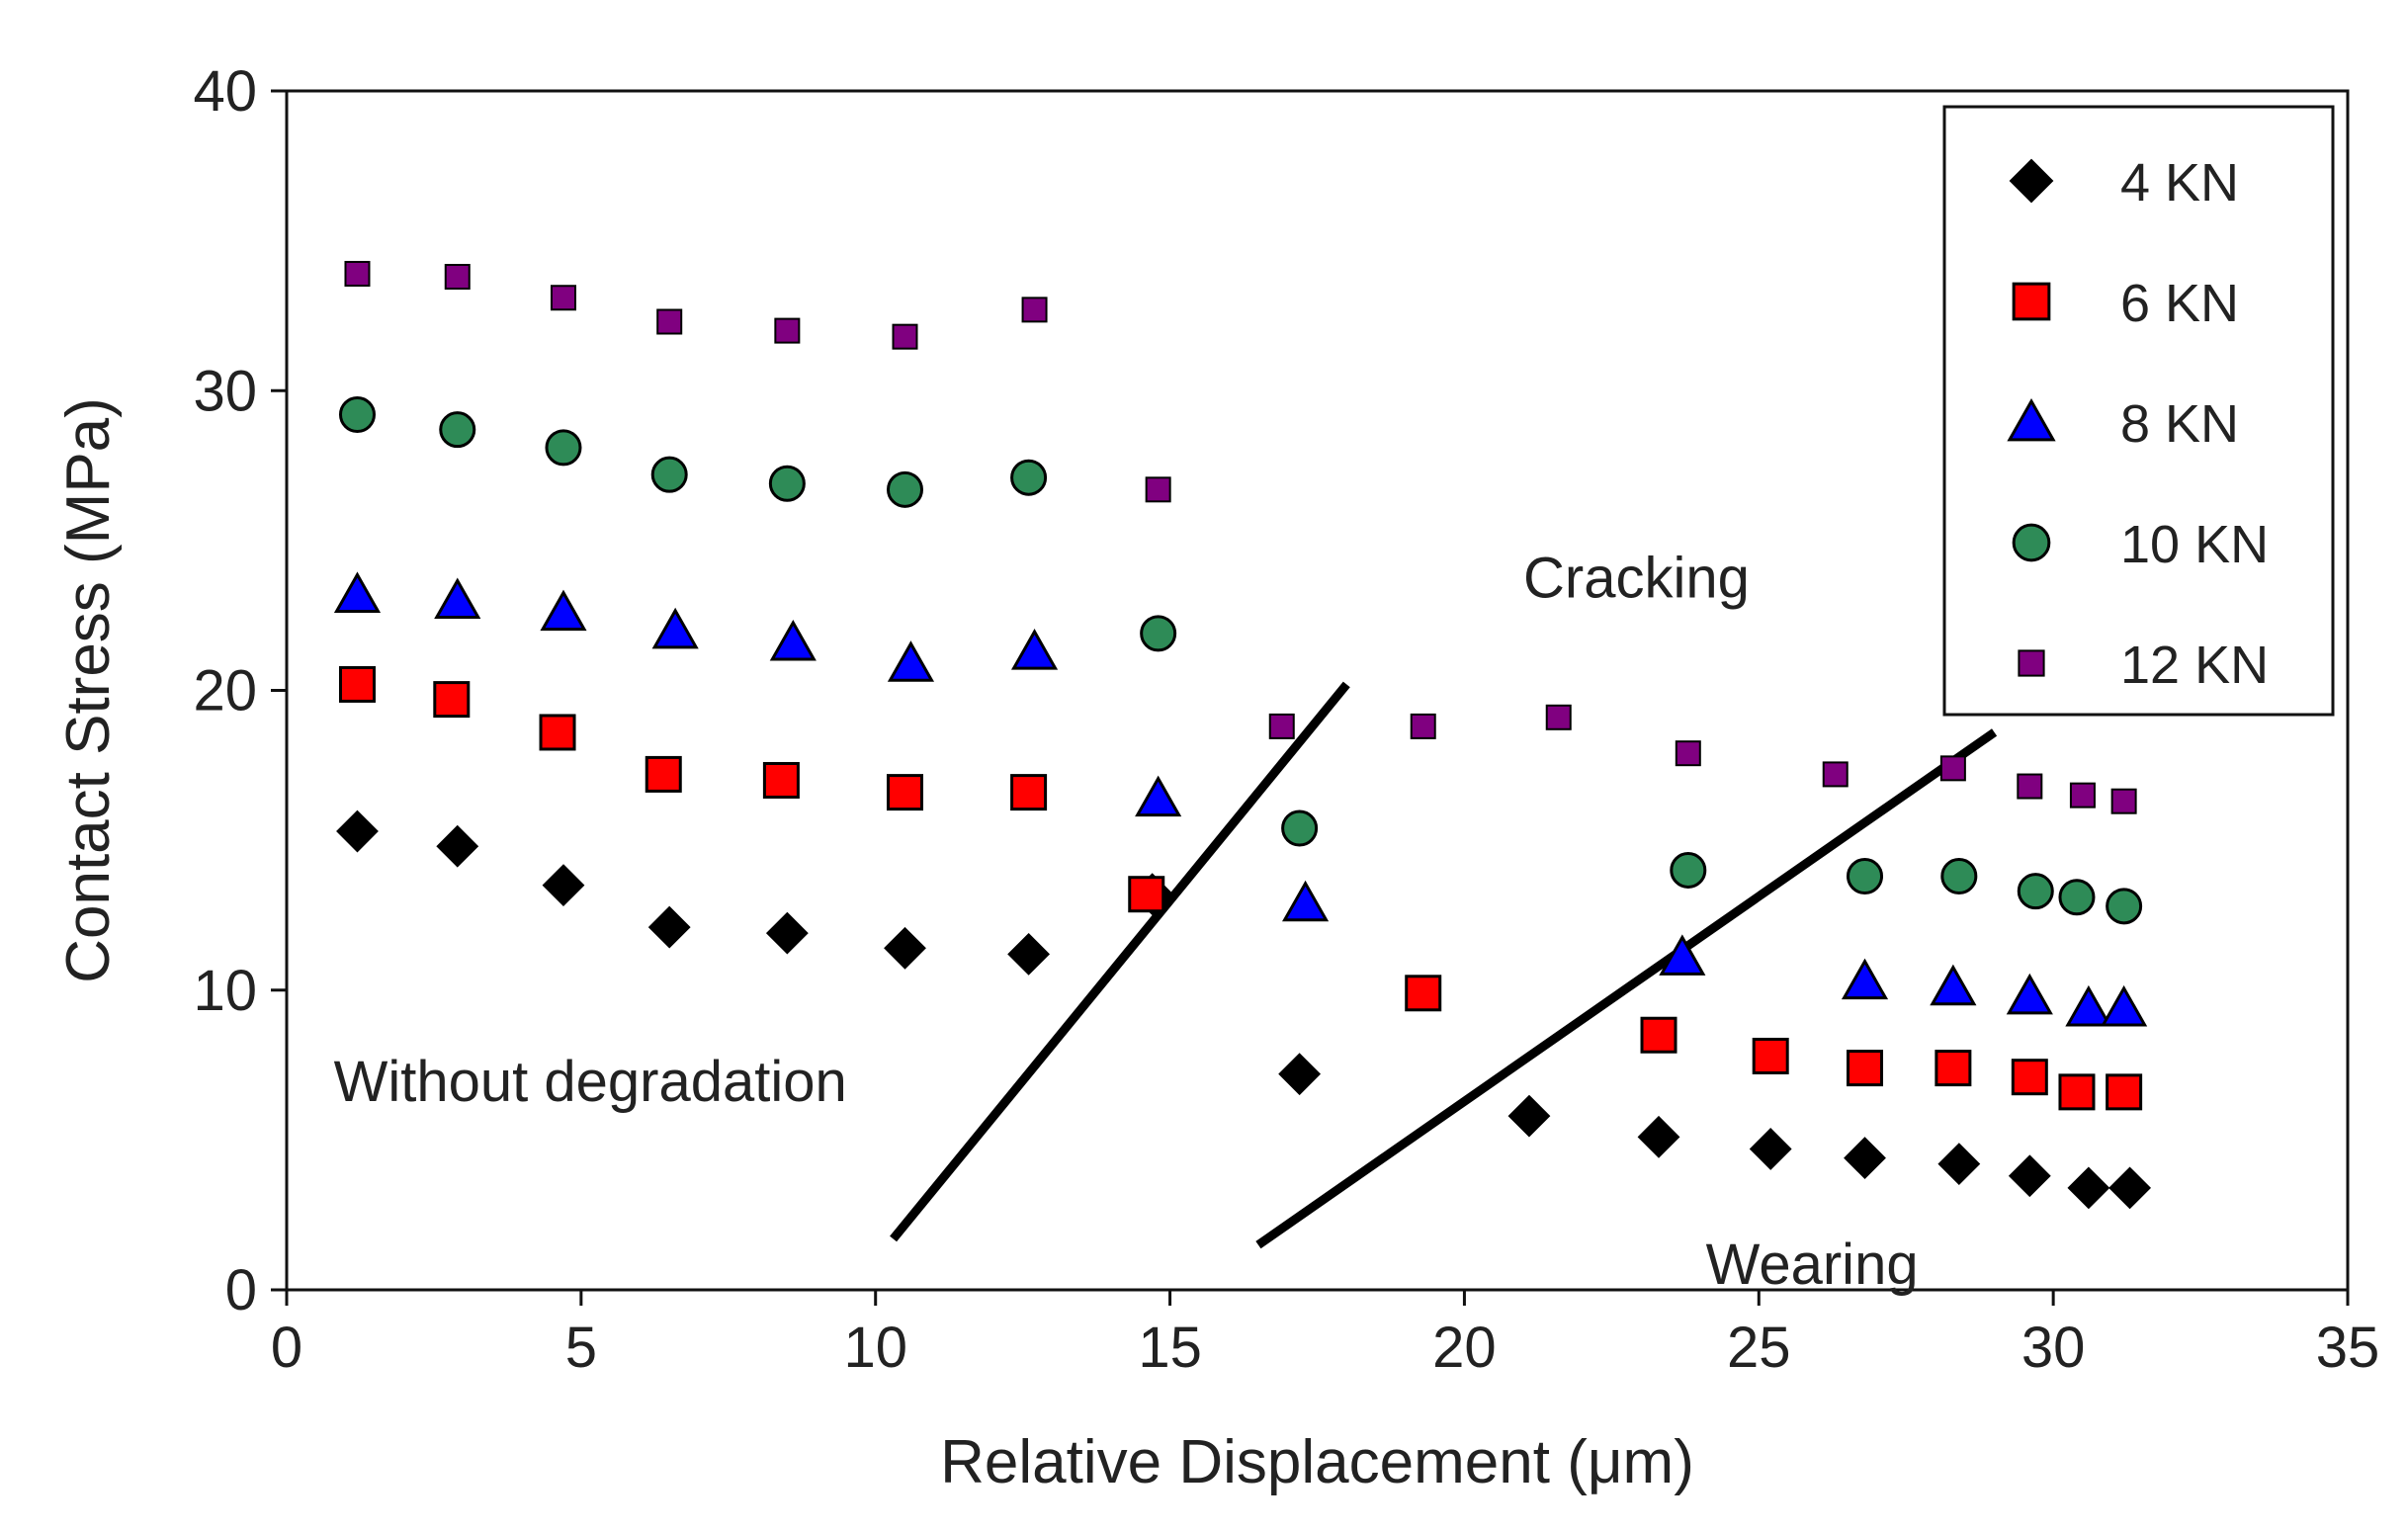 The image size is (2408, 1532). I want to click on legend-label-10kn: 10 KN, so click(2194, 544).